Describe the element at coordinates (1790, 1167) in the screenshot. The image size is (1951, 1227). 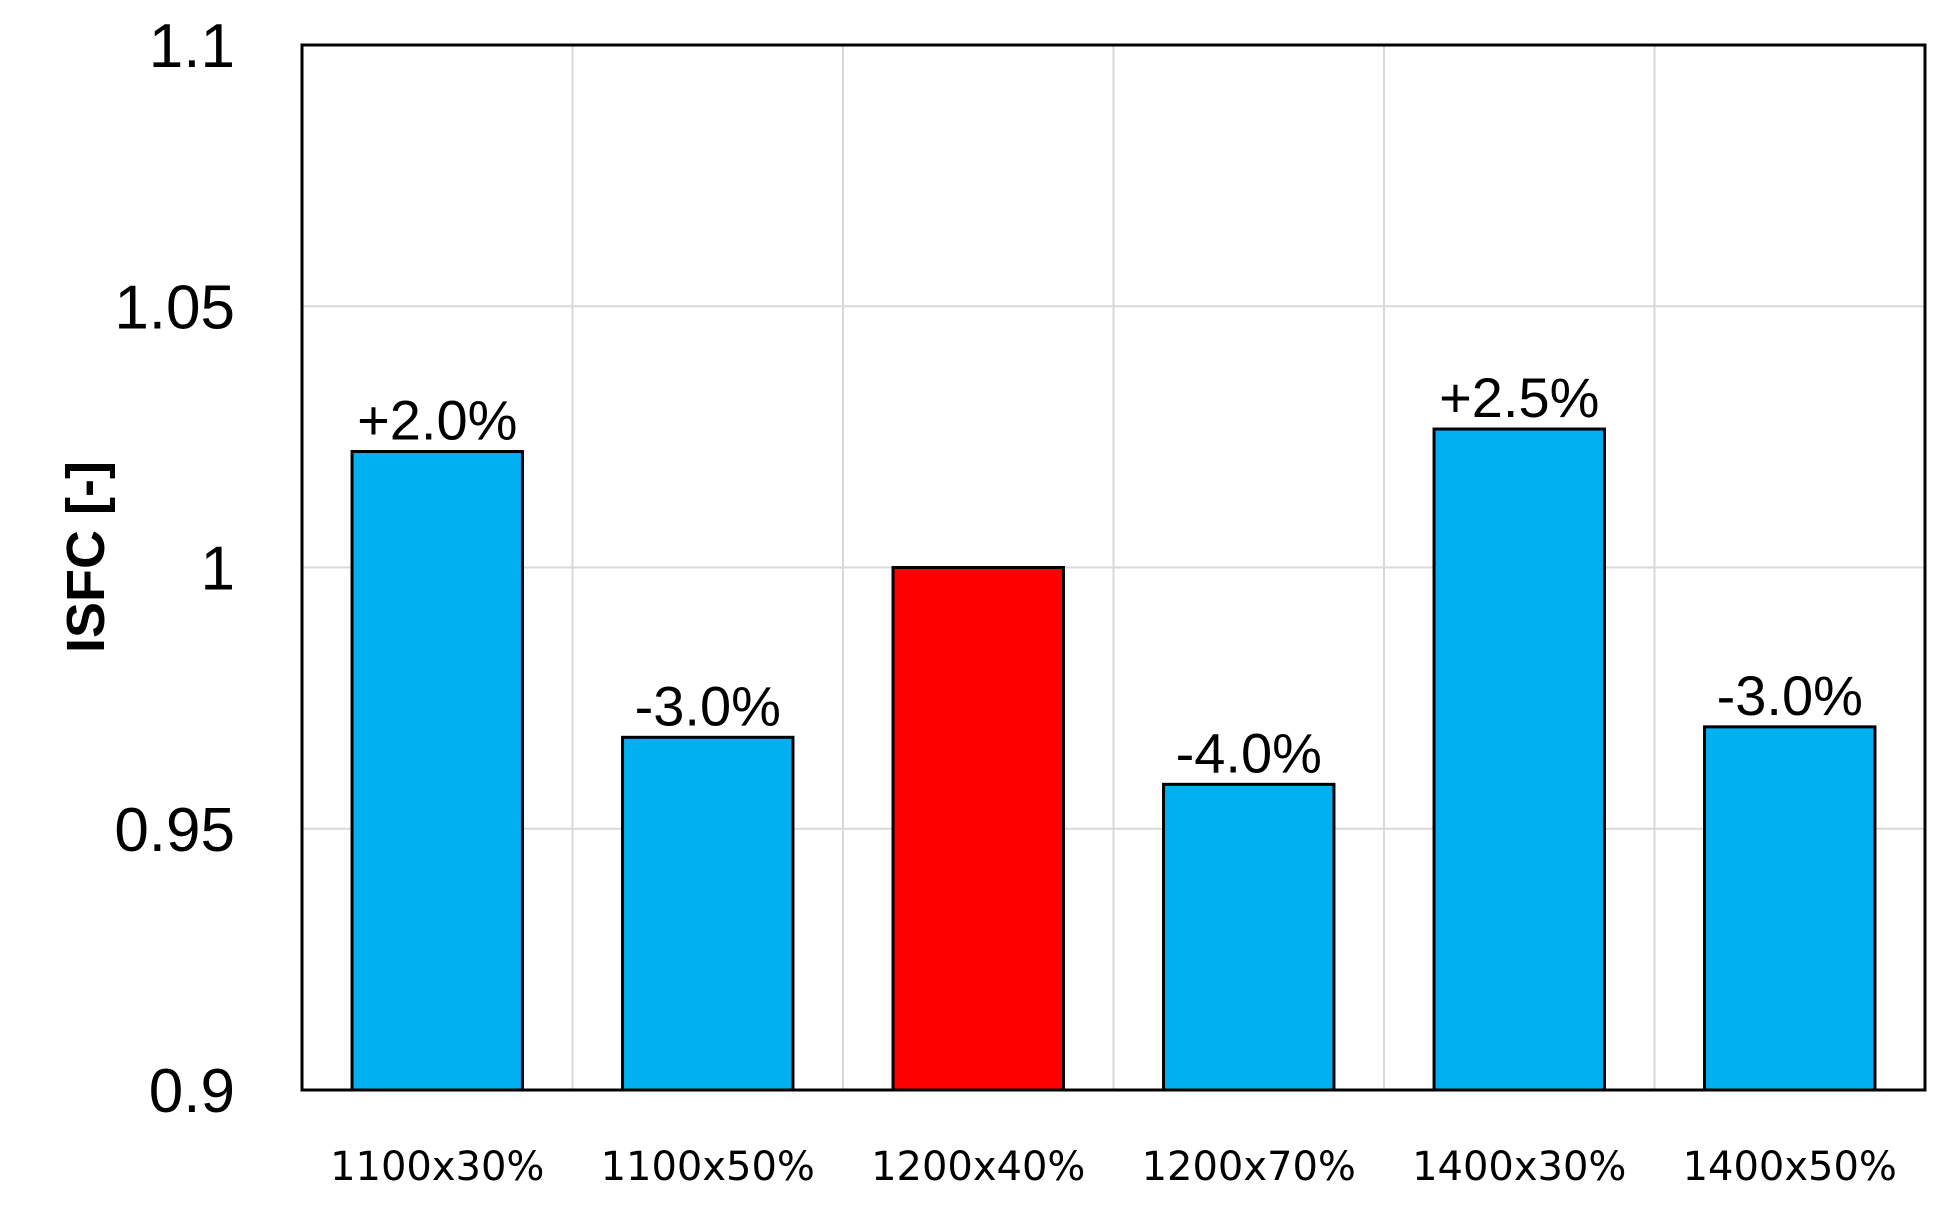
I see `x-tick-label: 1400x50%` at that location.